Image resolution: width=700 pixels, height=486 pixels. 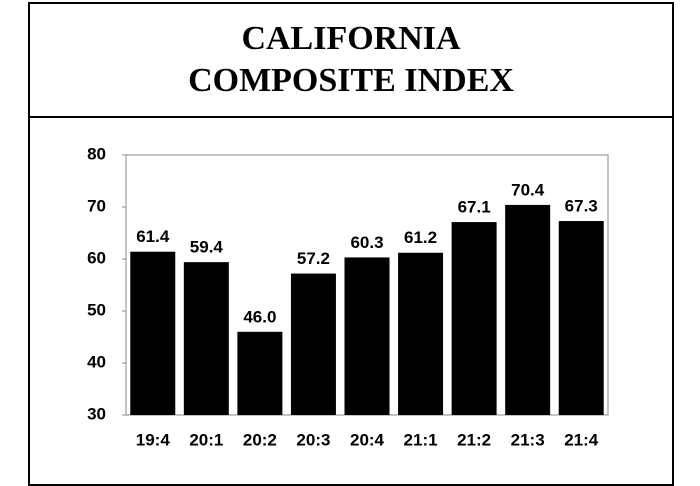 I want to click on value-label: 70.4, so click(x=528, y=189).